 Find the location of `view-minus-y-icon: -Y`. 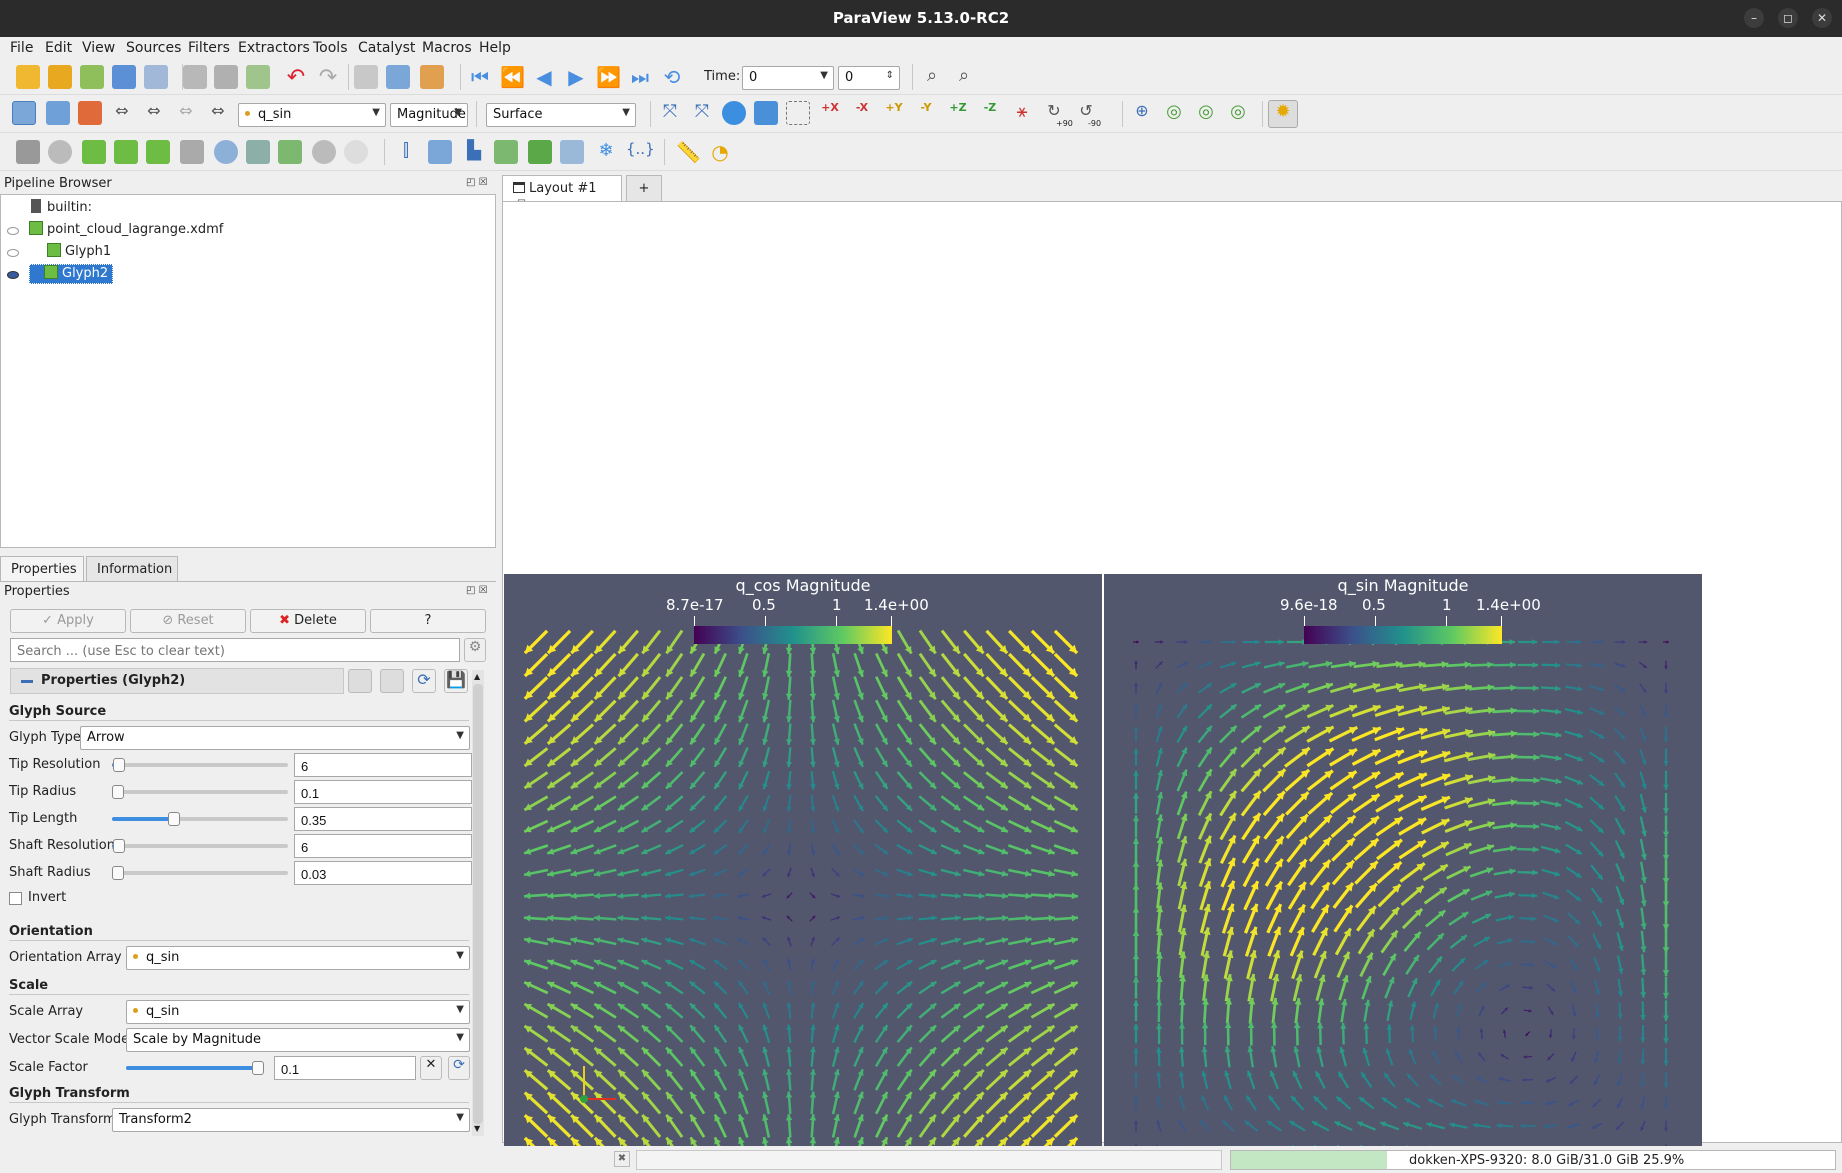

view-minus-y-icon: -Y is located at coordinates (926, 107).